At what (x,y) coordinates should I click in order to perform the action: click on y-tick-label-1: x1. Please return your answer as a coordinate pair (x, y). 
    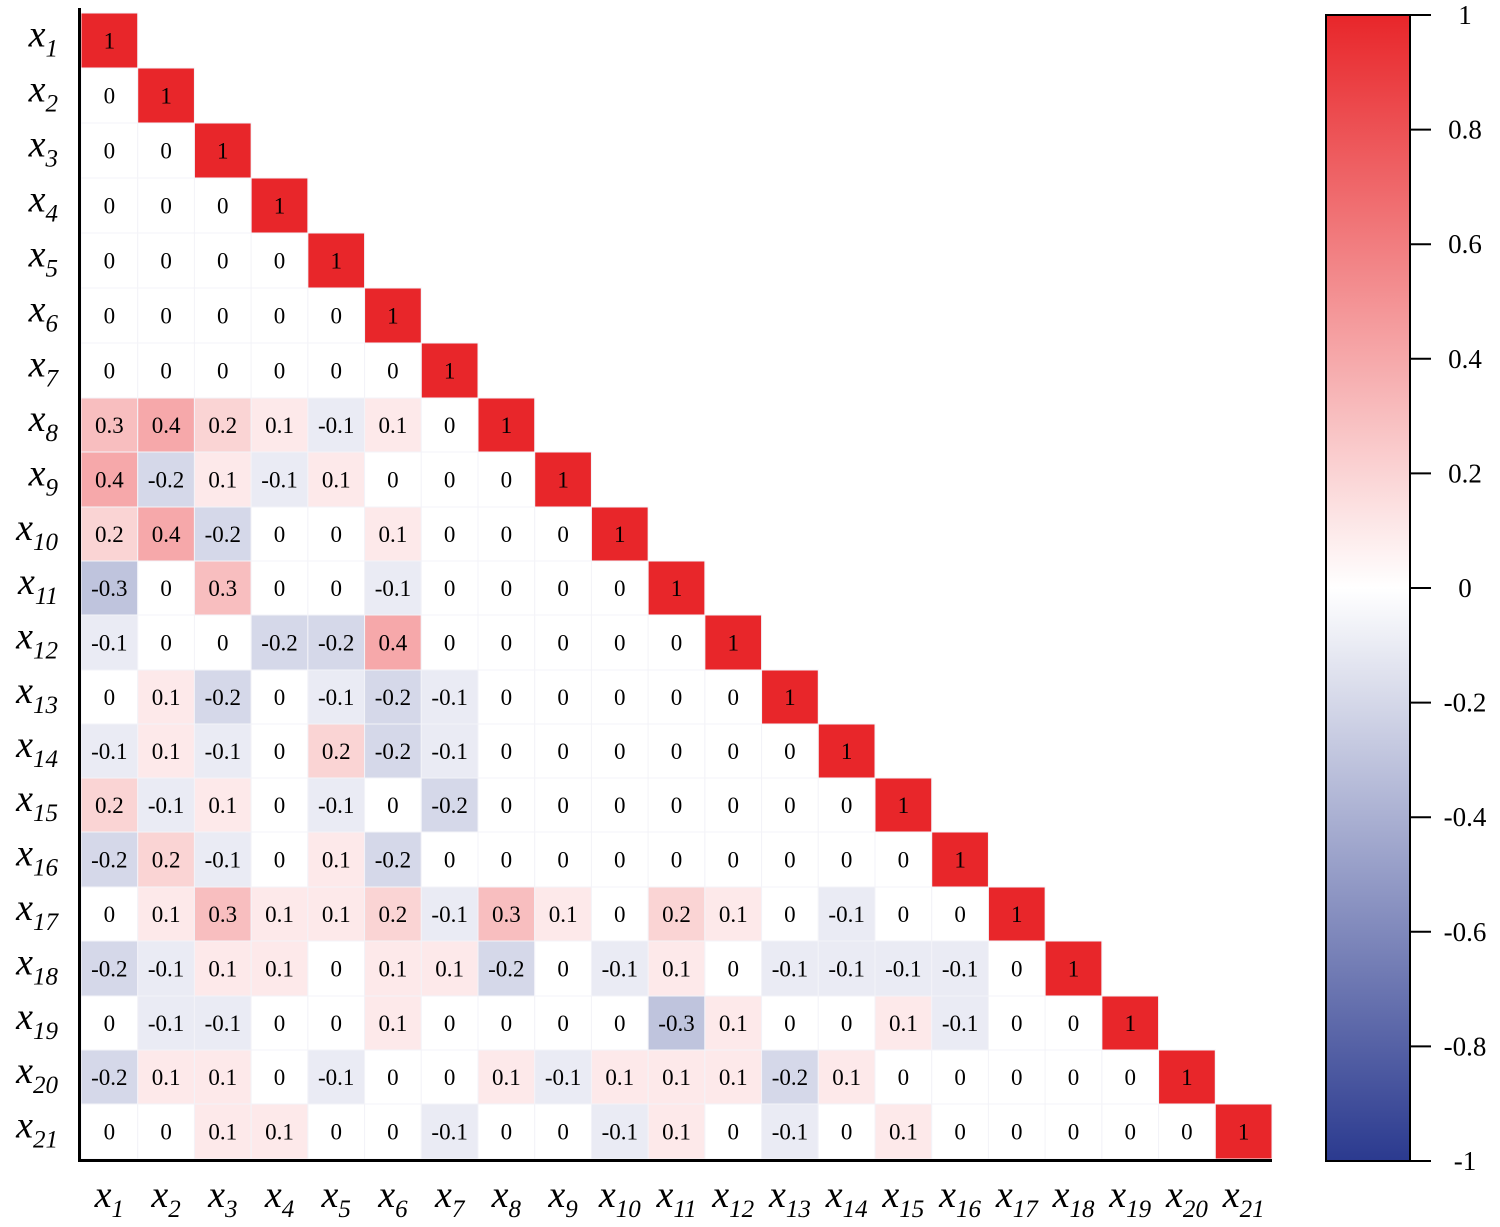
    Looking at the image, I should click on (43, 38).